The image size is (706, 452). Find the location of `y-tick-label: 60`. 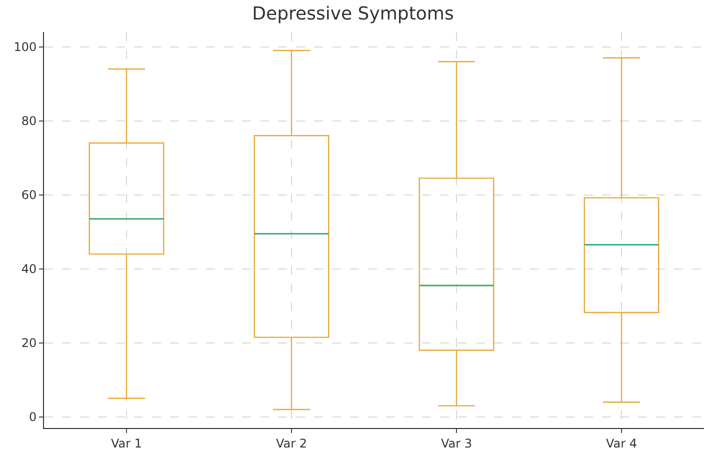

y-tick-label: 60 is located at coordinates (29, 195).